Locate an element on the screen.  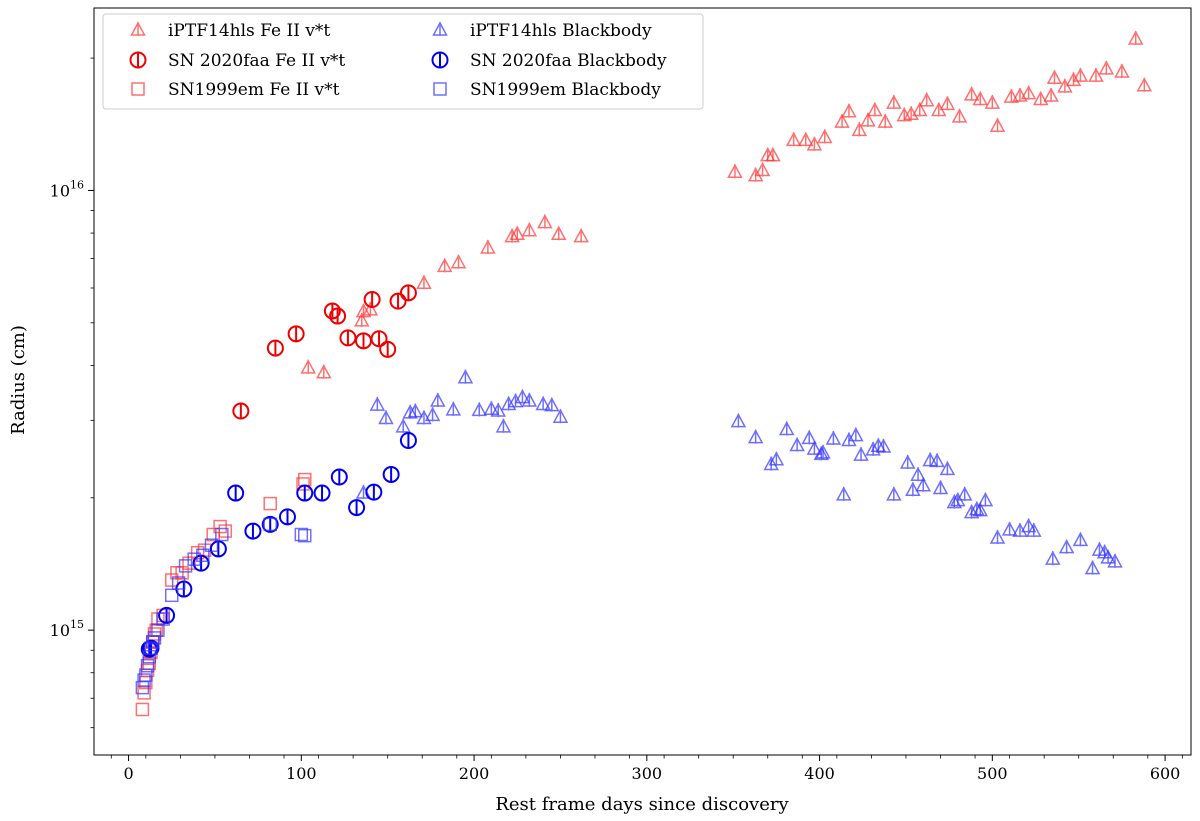
x-axis: 0 100 200 300 400 500 600 is located at coordinates (646, 769).